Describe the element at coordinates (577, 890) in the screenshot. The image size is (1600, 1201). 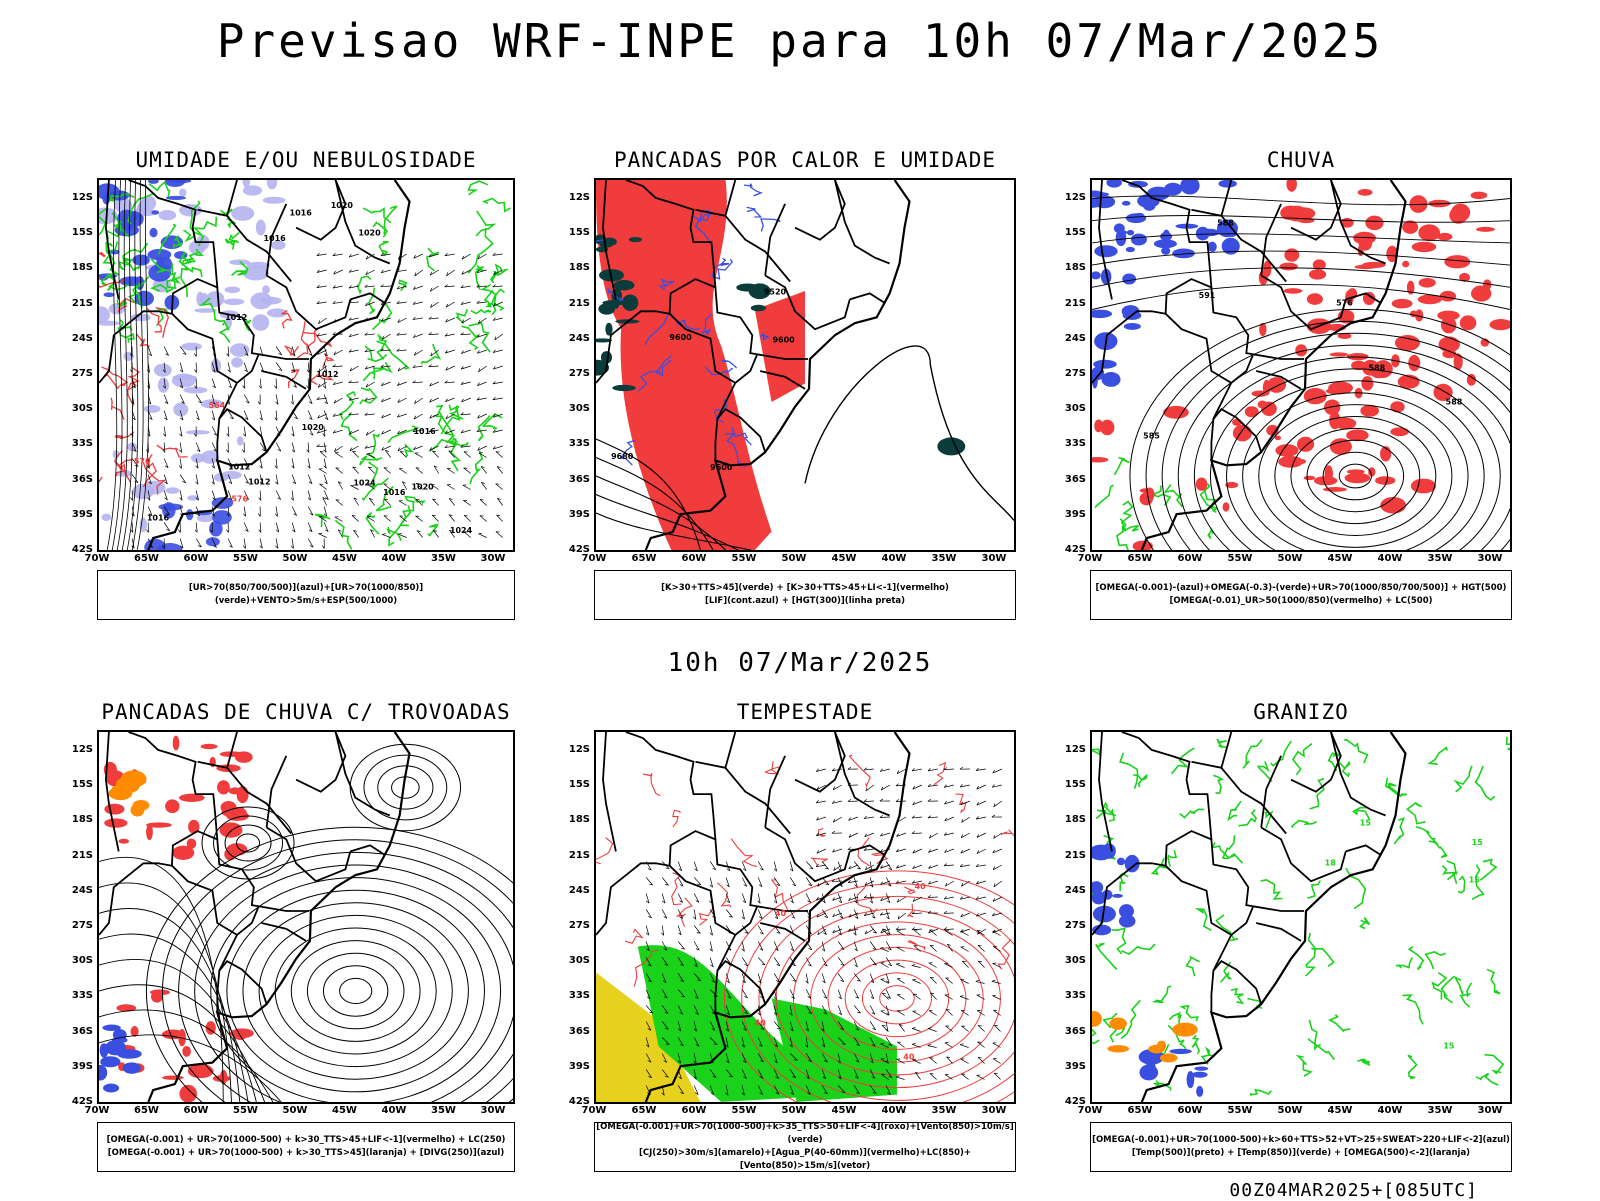
I see `lat-tick-label: 24S` at that location.